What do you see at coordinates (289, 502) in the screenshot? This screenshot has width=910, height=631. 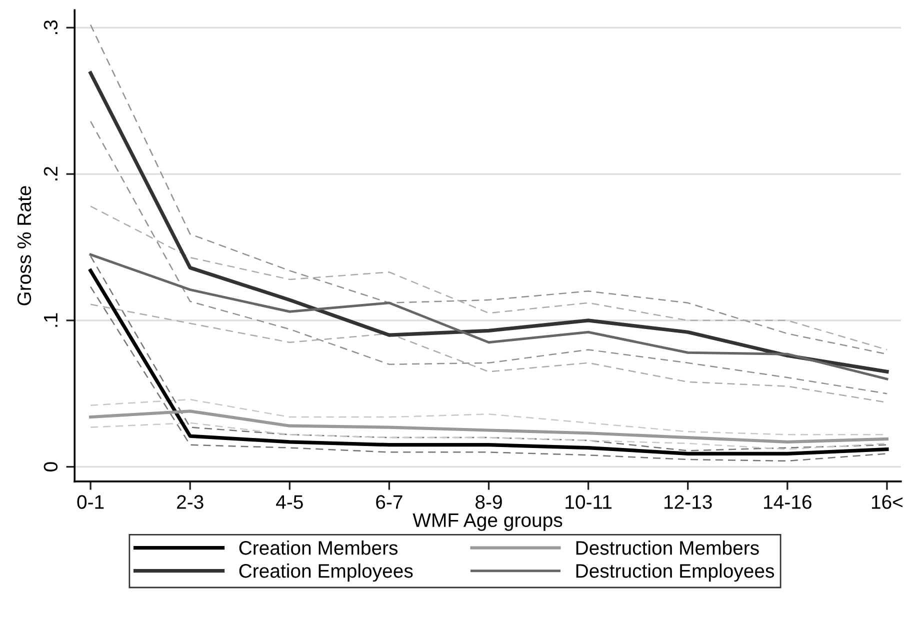 I see `x-tick-label: 4-5` at bounding box center [289, 502].